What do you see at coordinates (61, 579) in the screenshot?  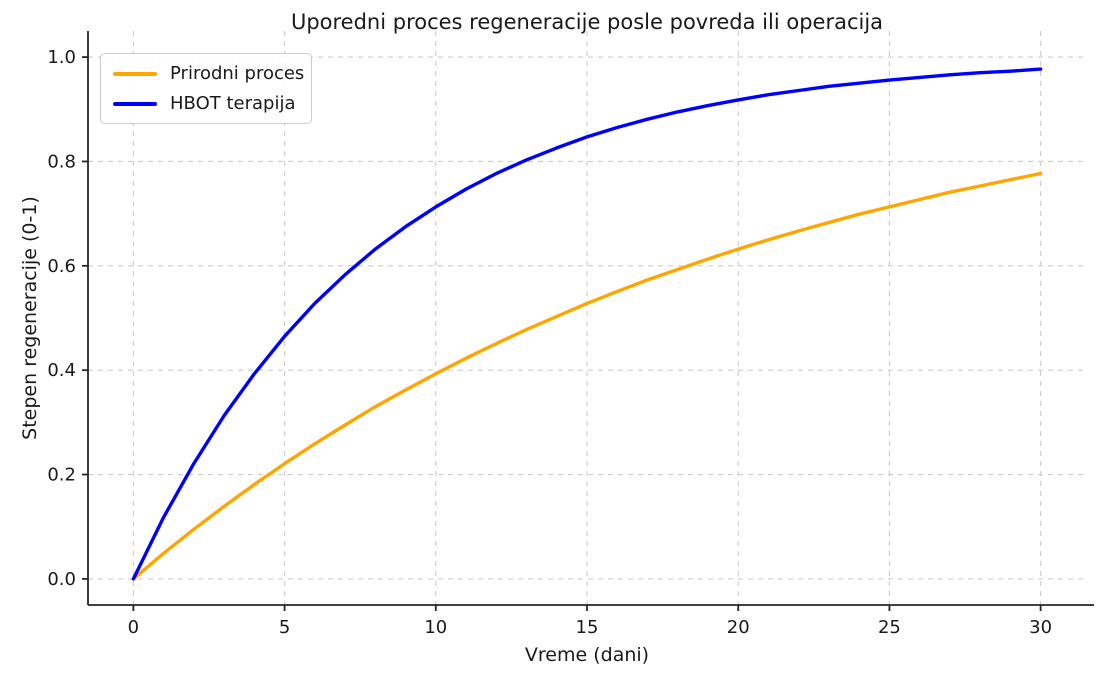 I see `y-tick-label: 0.0` at bounding box center [61, 579].